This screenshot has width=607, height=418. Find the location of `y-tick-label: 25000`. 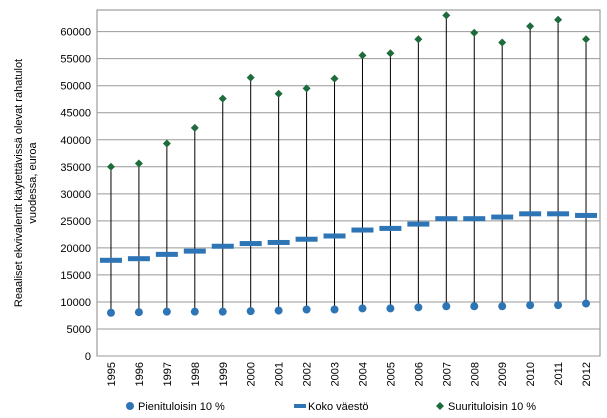

y-tick-label: 25000 is located at coordinates (75, 222).